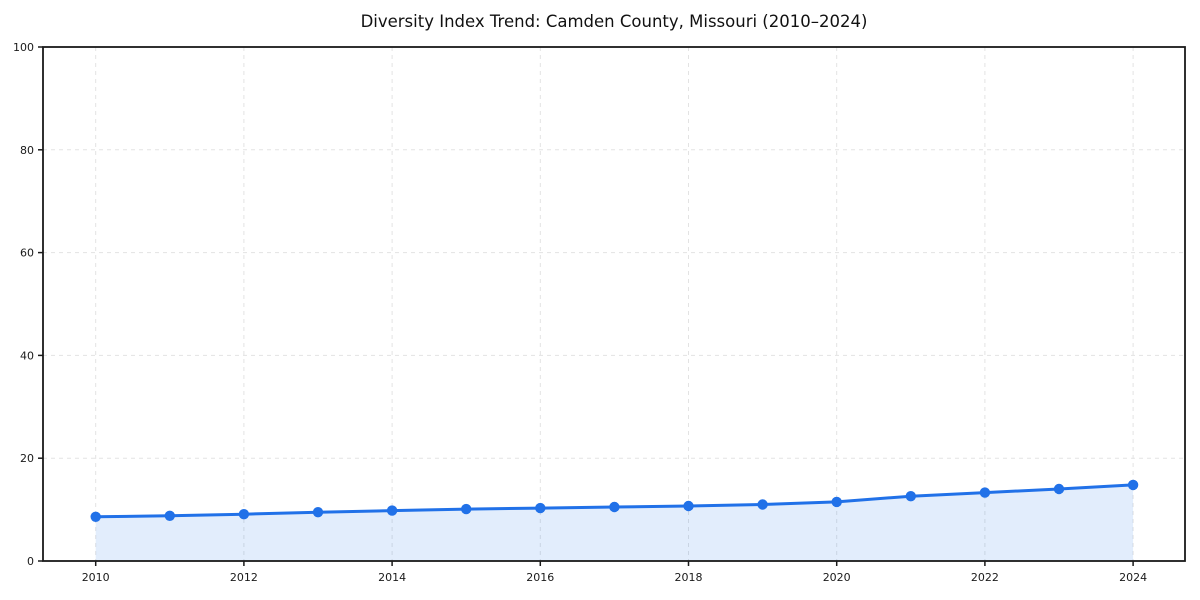  What do you see at coordinates (837, 577) in the screenshot?
I see `x-tick-label: 2020` at bounding box center [837, 577].